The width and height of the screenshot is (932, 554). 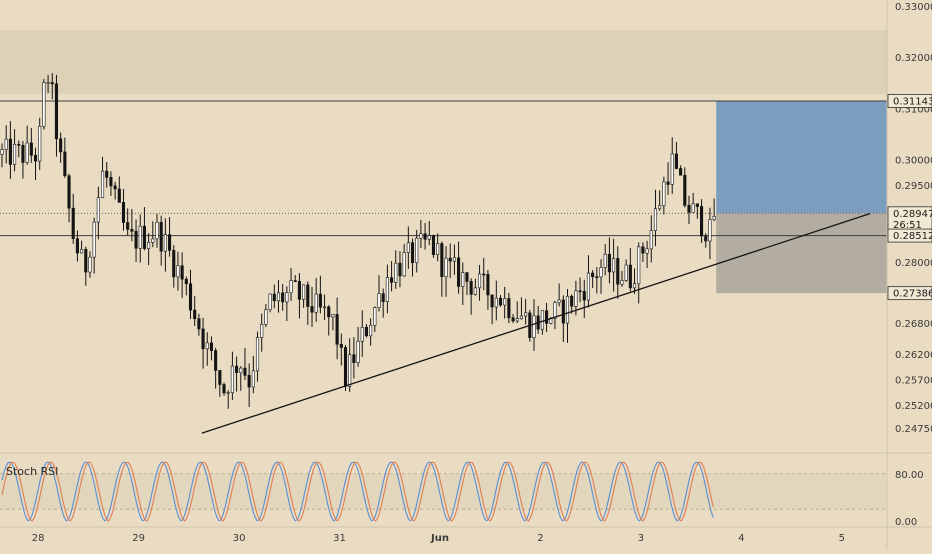 I want to click on stoch-rsi-label: Stoch RSI, so click(x=32, y=471).